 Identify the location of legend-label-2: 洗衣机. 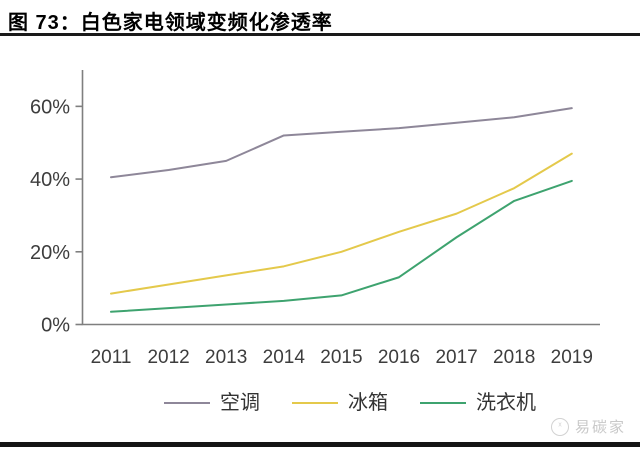
(506, 403).